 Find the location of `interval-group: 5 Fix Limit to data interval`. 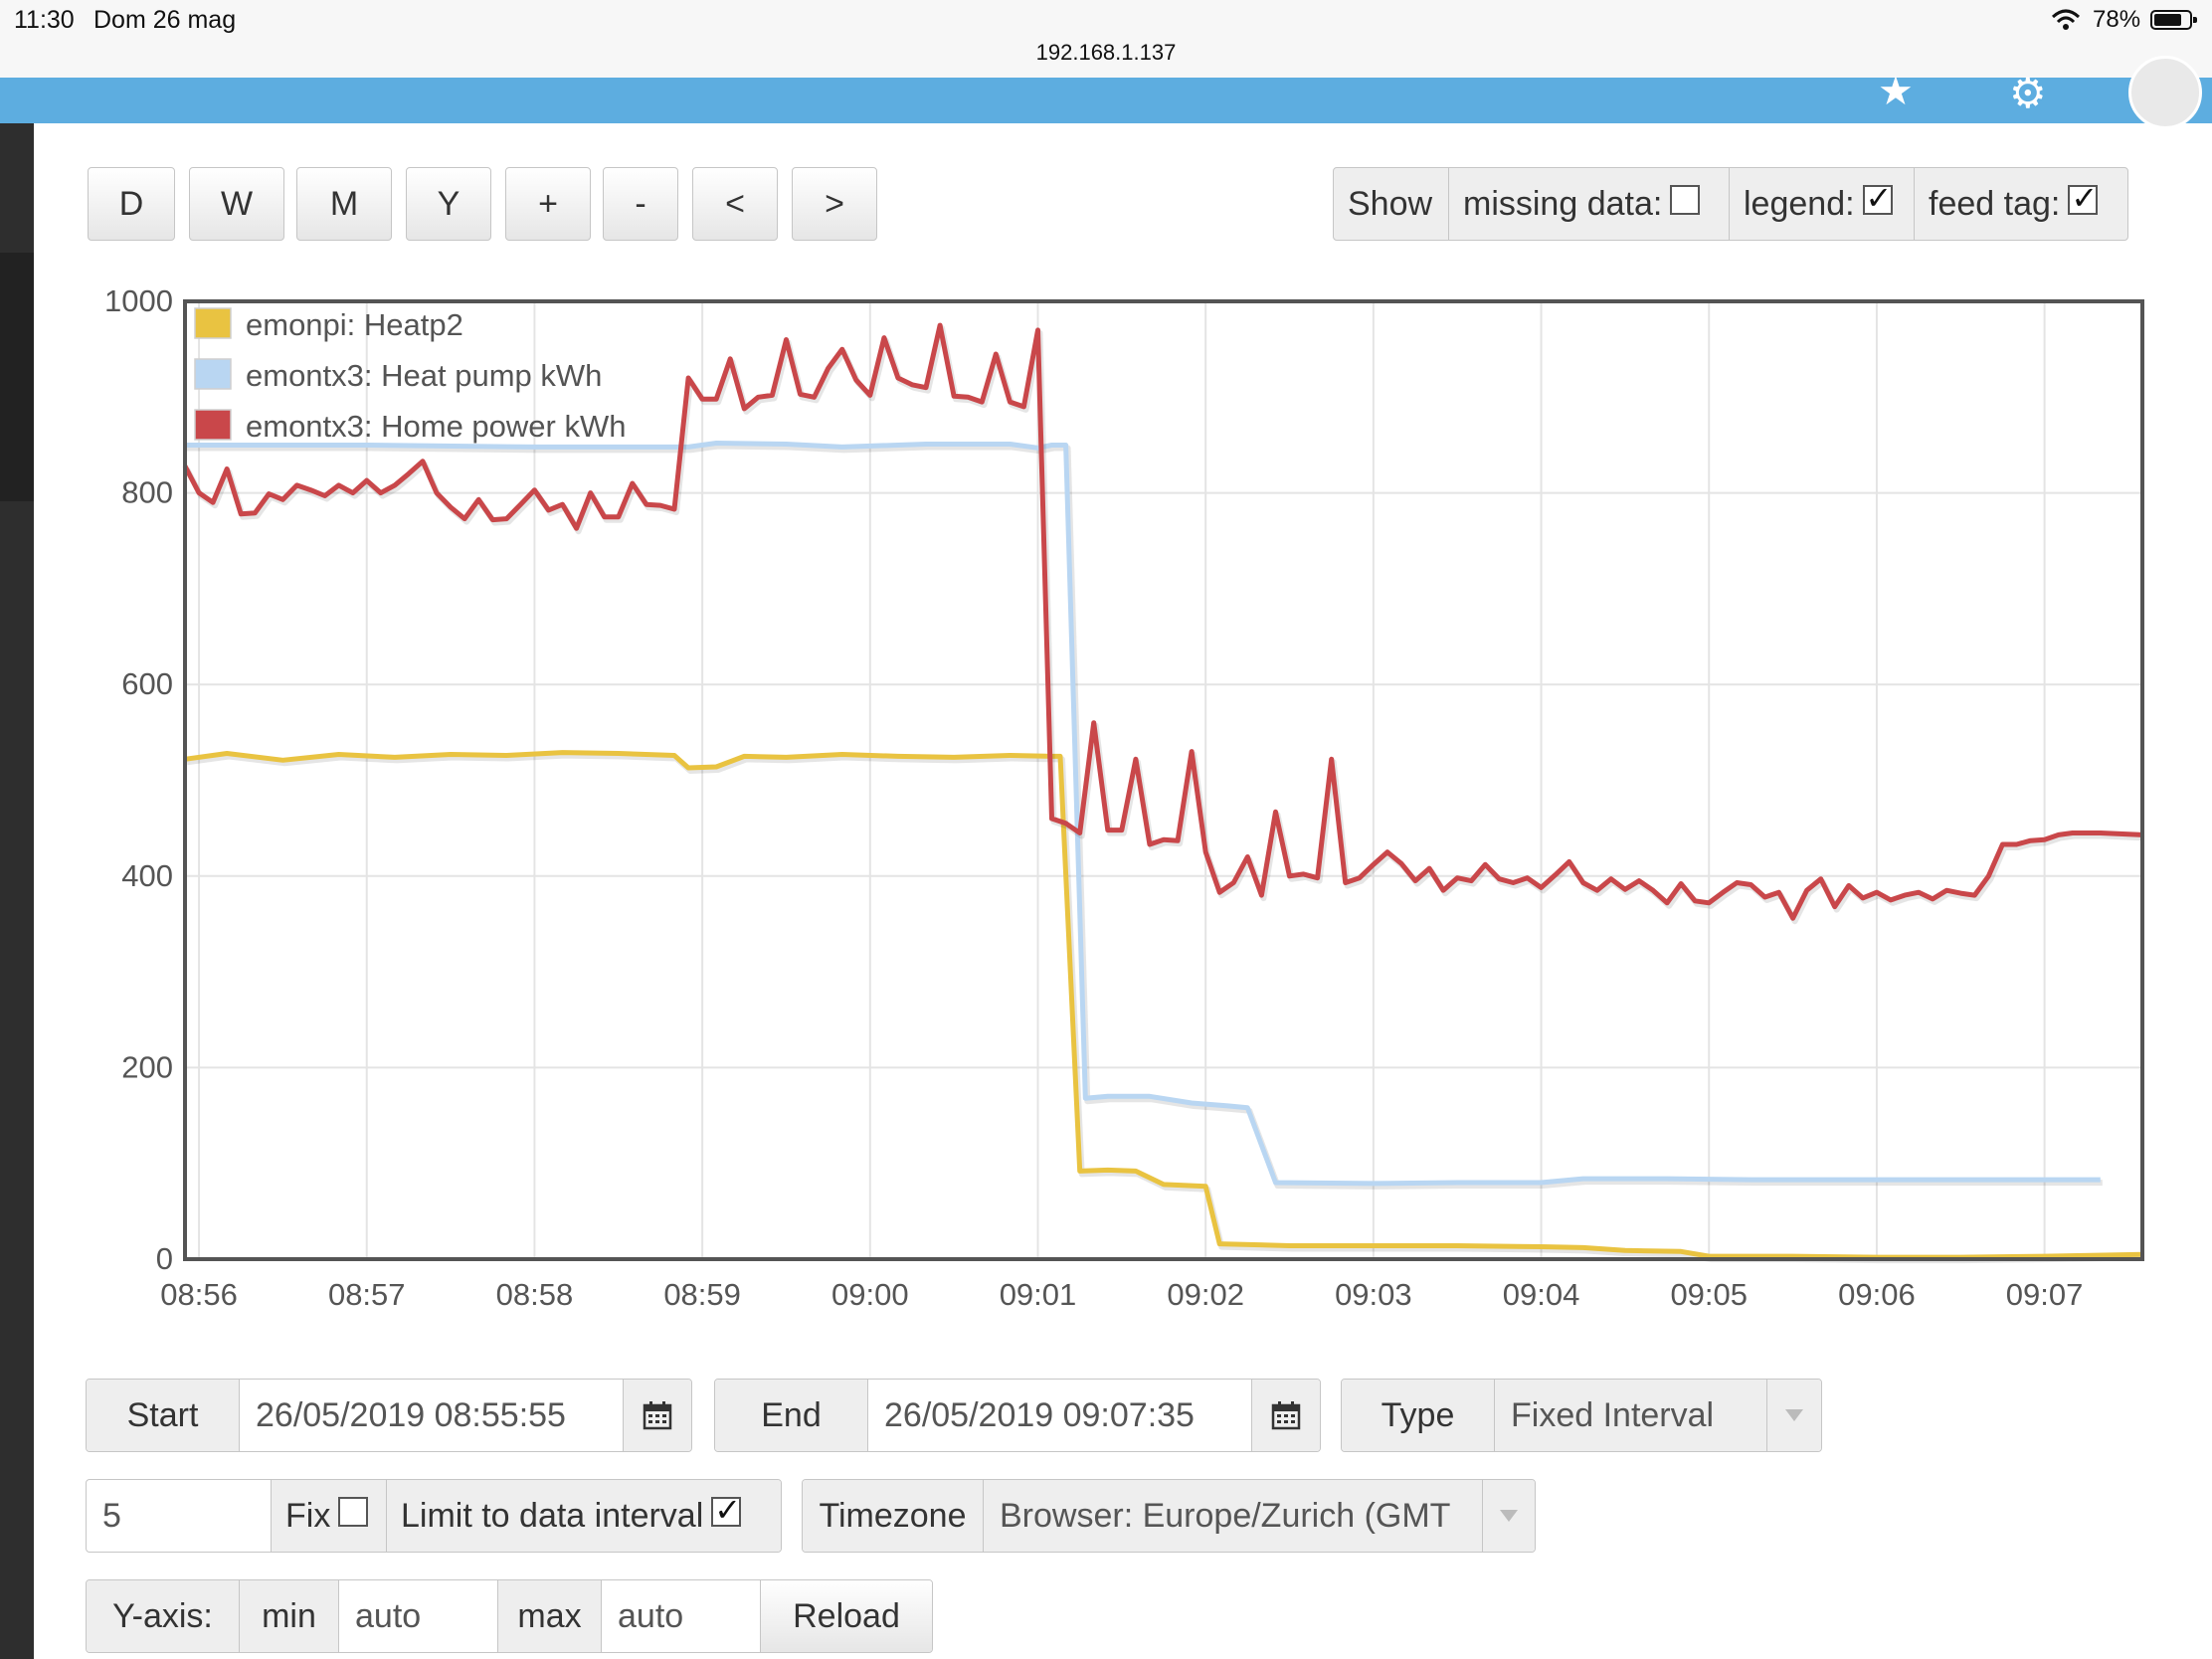

interval-group: 5 Fix Limit to data interval is located at coordinates (434, 1516).